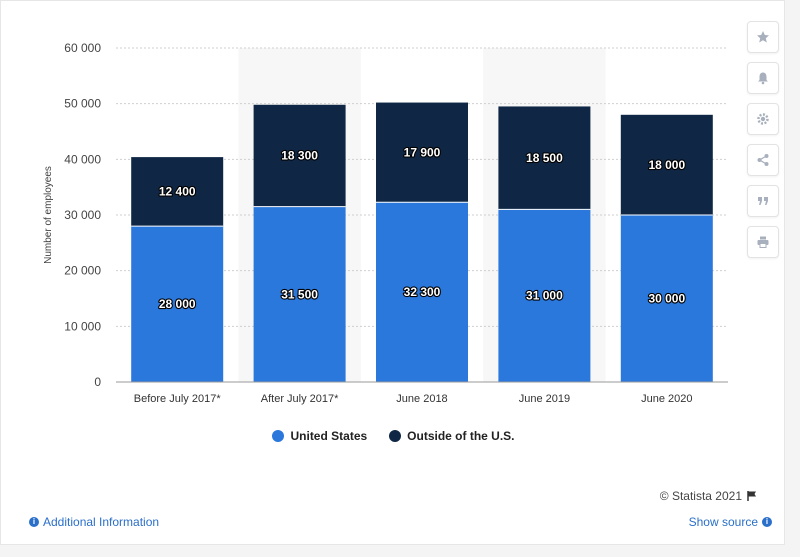 This screenshot has width=800, height=557. I want to click on settings-button, so click(763, 119).